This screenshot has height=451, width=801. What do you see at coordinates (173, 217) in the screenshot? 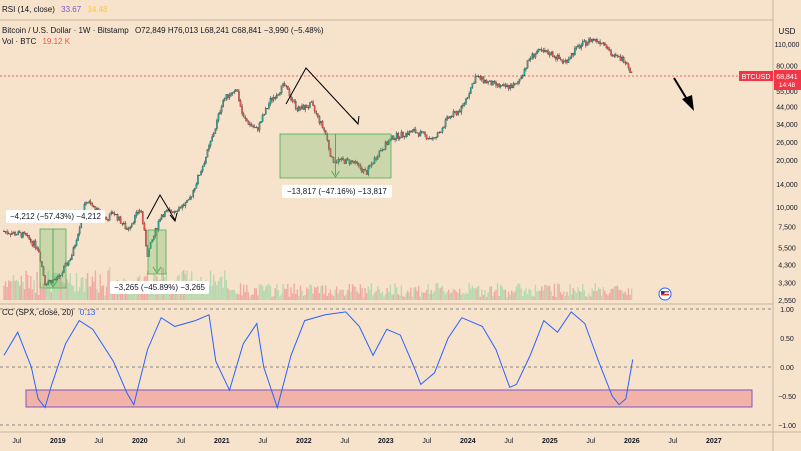
I see `trend-arrowhead-2019` at bounding box center [173, 217].